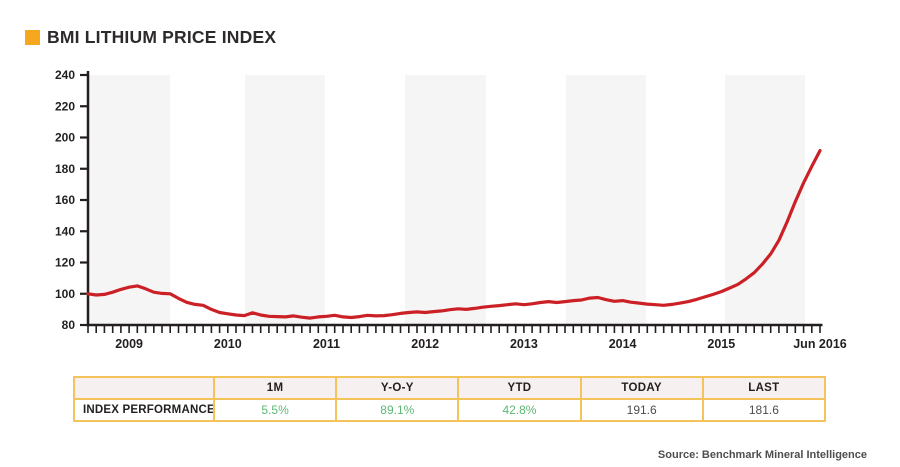 This screenshot has height=467, width=900. Describe the element at coordinates (65, 138) in the screenshot. I see `y-axis-tick-label: 200` at that location.